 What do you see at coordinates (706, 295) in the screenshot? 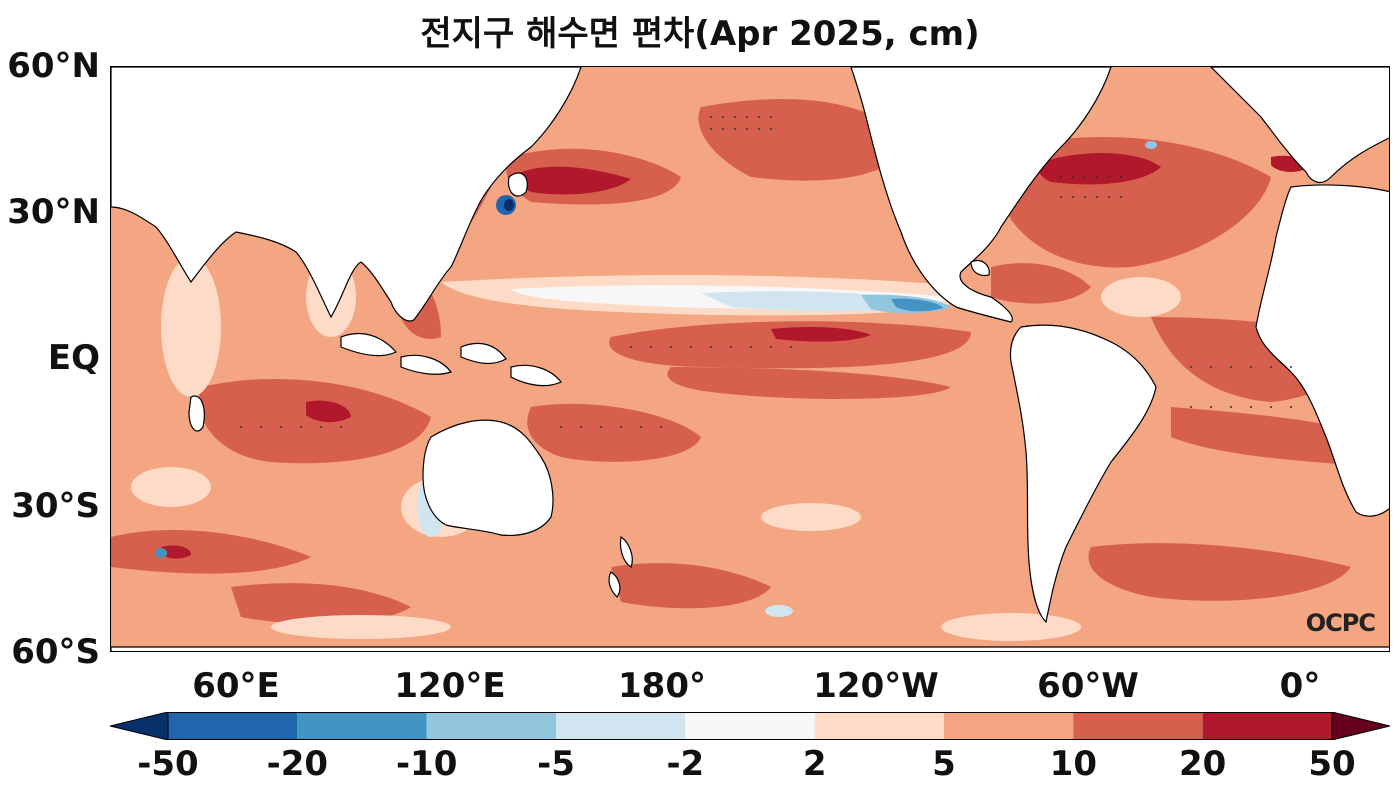
I see `equatorial-band` at bounding box center [706, 295].